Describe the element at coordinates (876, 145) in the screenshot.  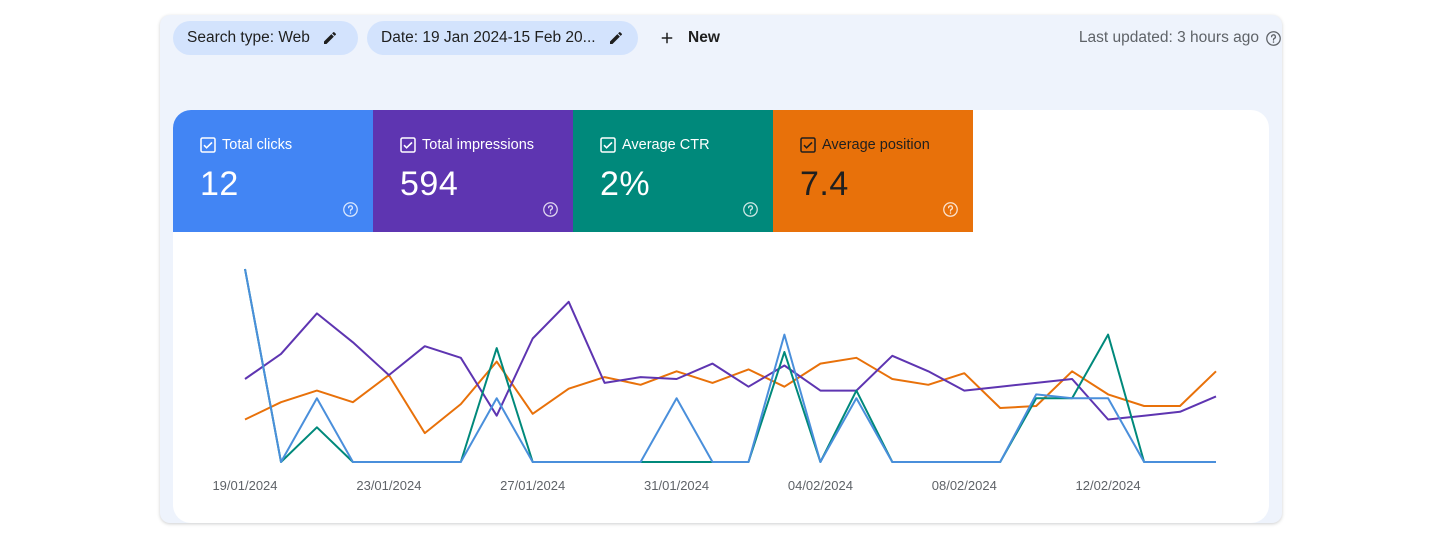
I see `metric-label: Average position` at that location.